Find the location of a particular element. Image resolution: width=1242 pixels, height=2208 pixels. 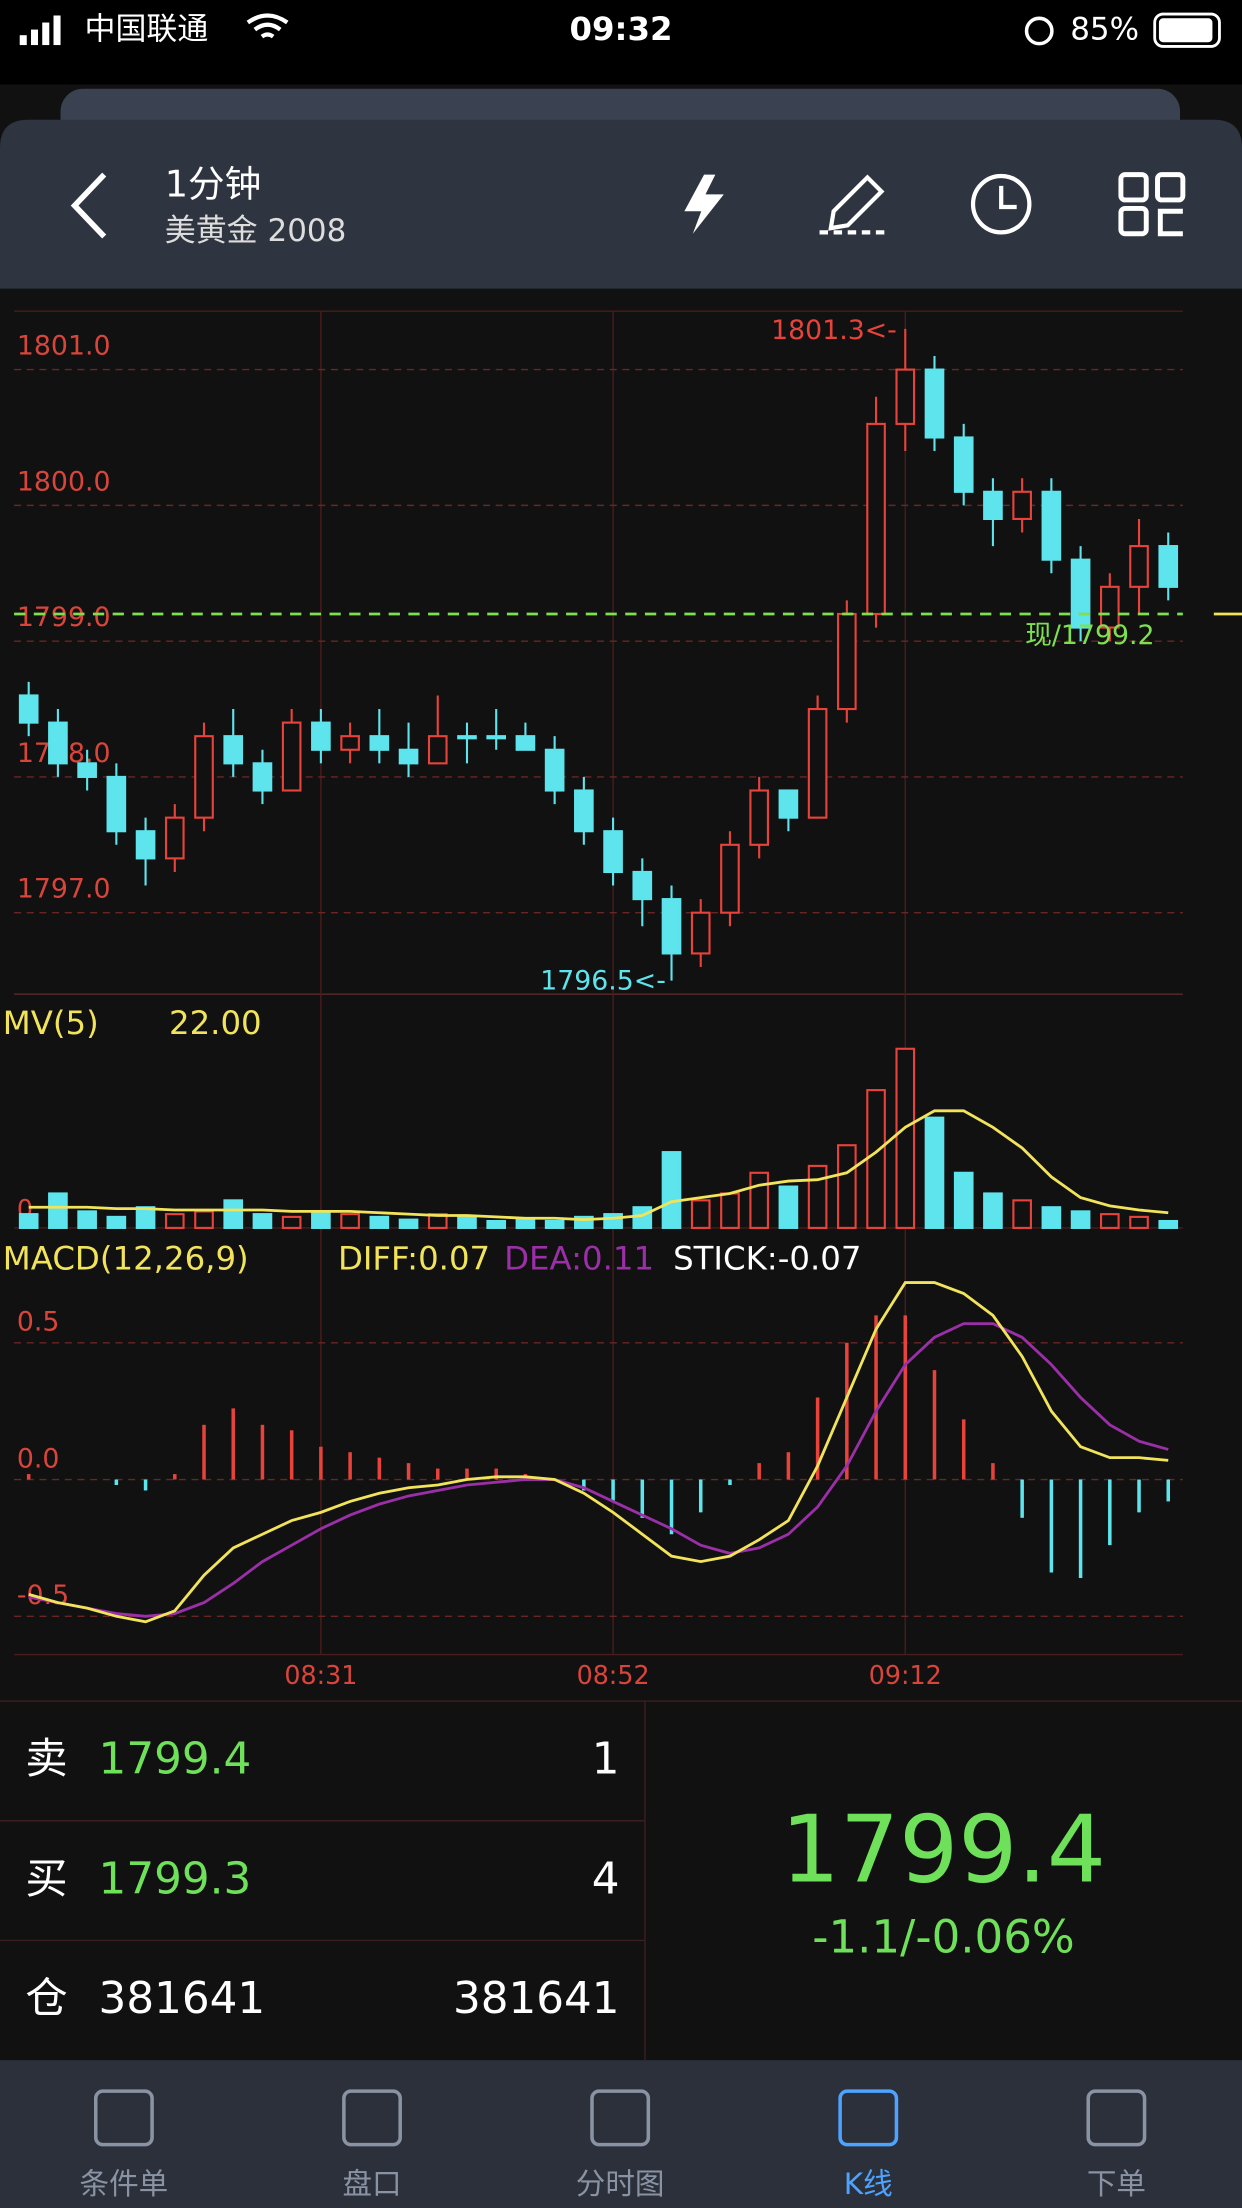

diff-line is located at coordinates (598, 1452).